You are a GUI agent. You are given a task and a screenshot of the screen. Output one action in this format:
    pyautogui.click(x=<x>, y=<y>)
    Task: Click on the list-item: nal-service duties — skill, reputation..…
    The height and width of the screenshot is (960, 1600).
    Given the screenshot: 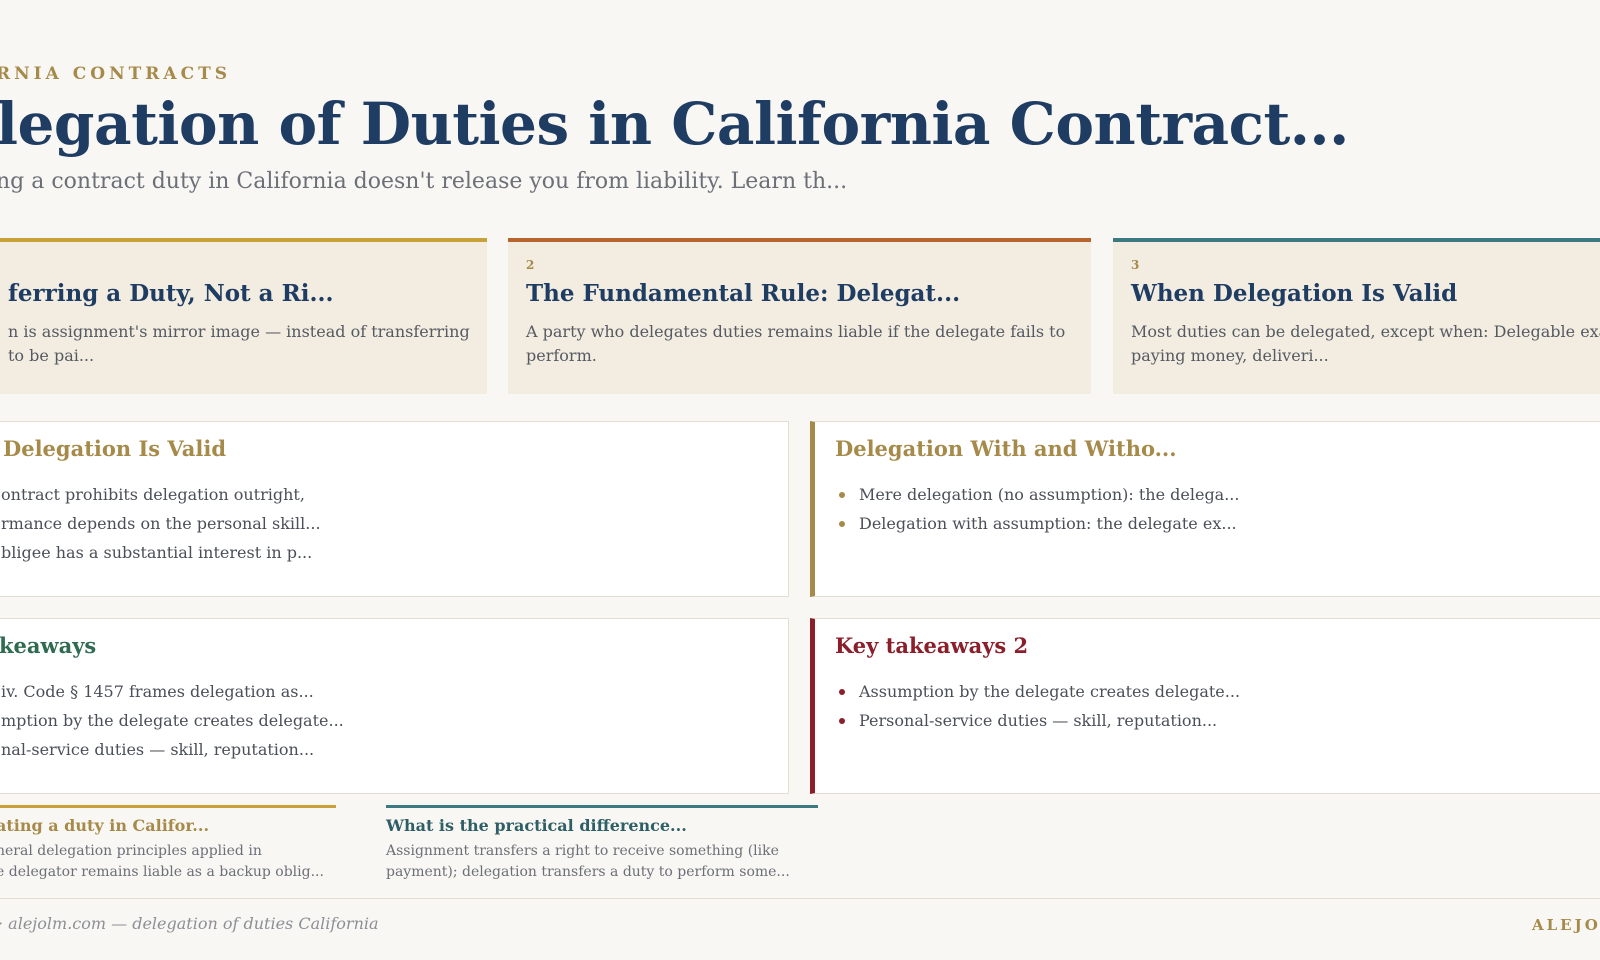 What is the action you would take?
    pyautogui.click(x=158, y=749)
    